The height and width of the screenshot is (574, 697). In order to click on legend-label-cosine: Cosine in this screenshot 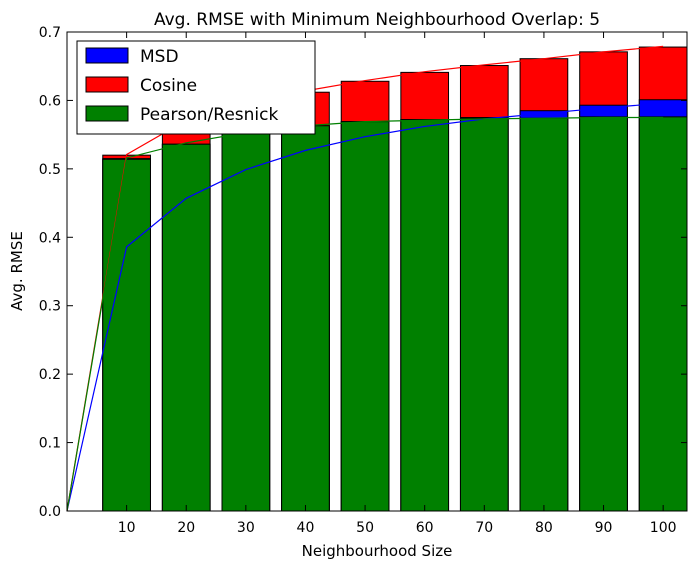, I will do `click(168, 86)`.